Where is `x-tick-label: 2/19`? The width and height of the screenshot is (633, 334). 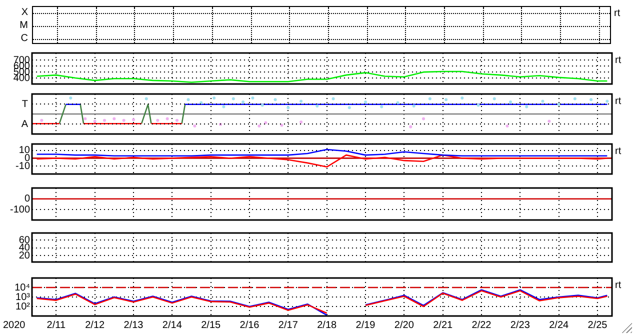
x-tick-label: 2/19 is located at coordinates (366, 325).